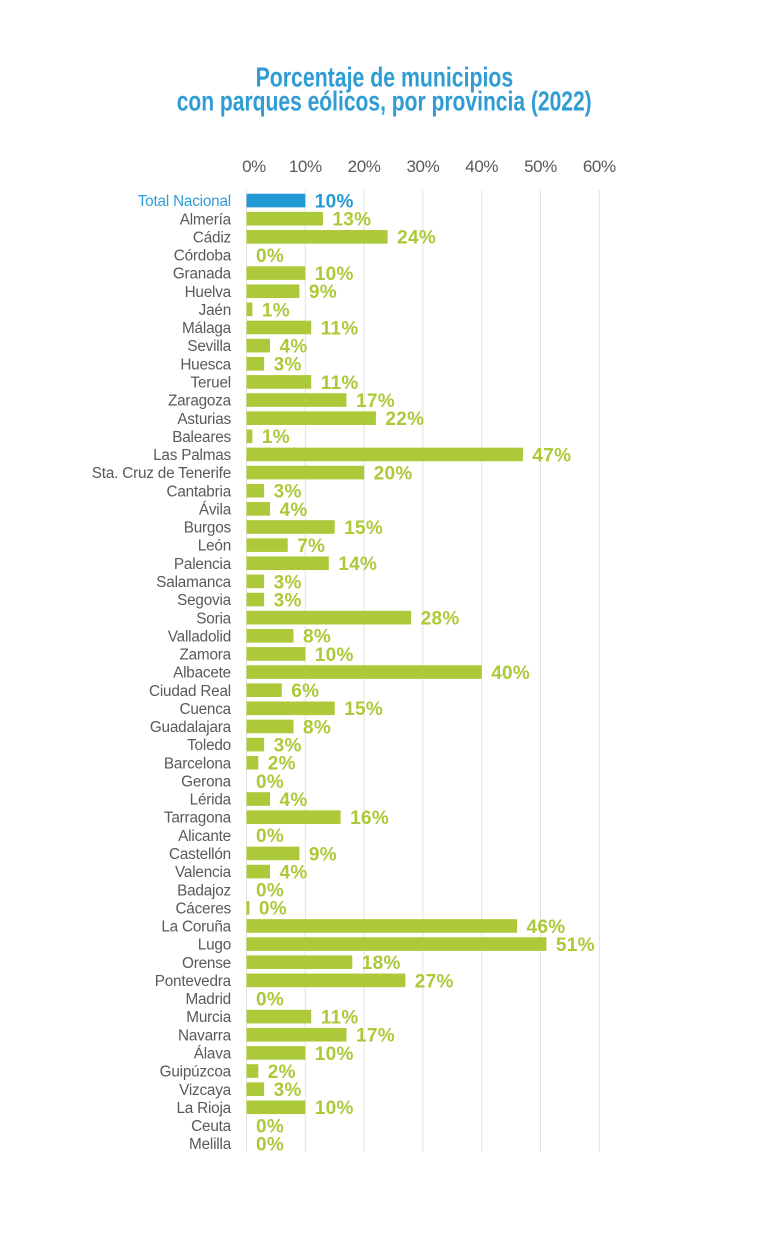  Describe the element at coordinates (211, 800) in the screenshot. I see `svg-text: Lérida` at that location.